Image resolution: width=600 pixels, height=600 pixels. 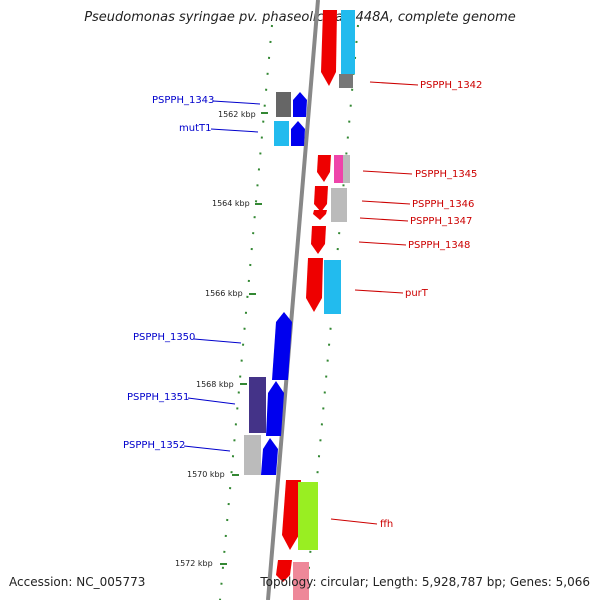 What do you see at coordinates (446, 174) in the screenshot?
I see `gene-label-pspph-1345: PSPPH_1345` at bounding box center [446, 174].